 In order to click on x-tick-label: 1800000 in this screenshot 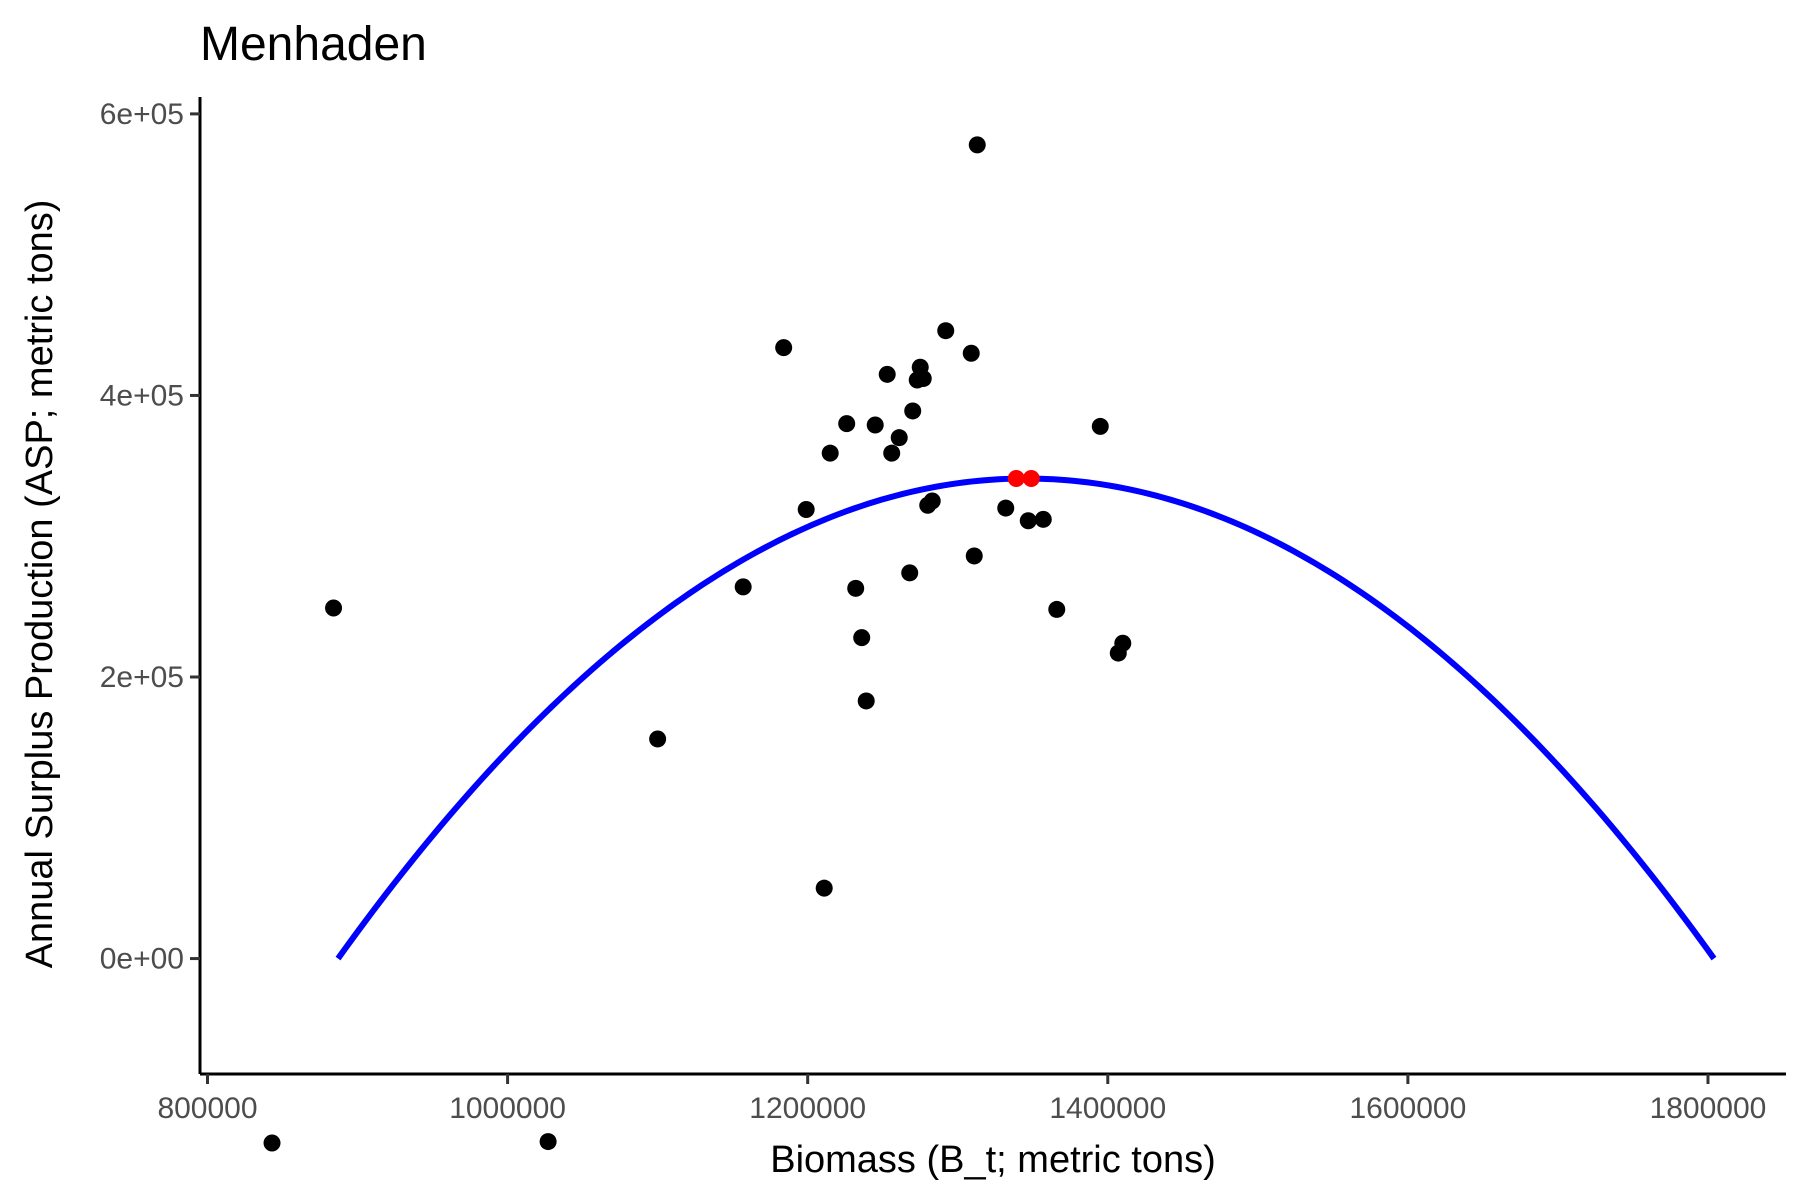, I will do `click(1708, 1108)`.